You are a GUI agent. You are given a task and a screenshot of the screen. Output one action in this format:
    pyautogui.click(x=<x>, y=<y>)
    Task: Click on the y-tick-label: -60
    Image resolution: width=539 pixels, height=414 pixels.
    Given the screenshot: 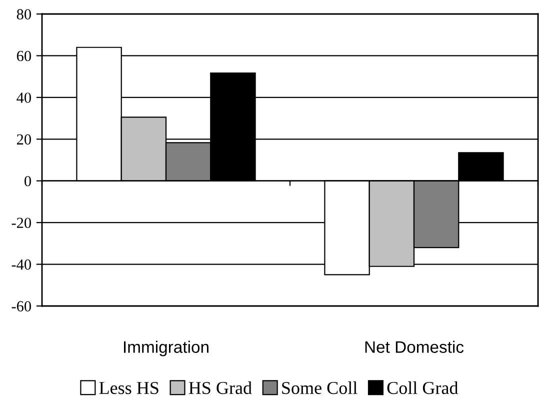 What is the action you would take?
    pyautogui.click(x=21, y=306)
    